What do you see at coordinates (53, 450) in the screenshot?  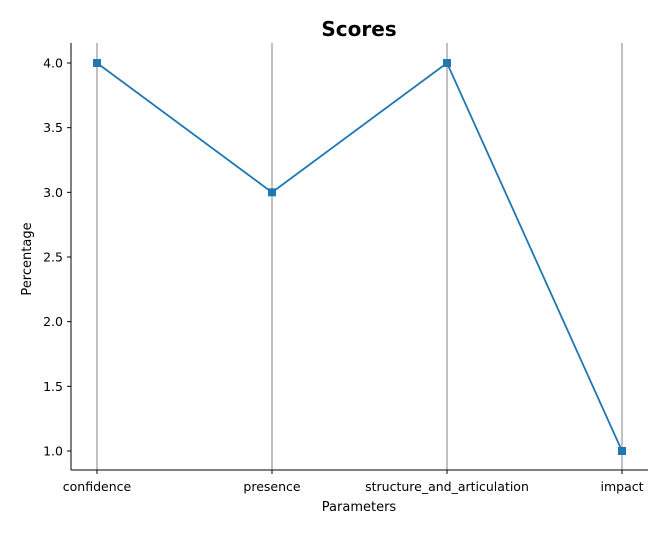 I see `y-tick-label: 1.0` at bounding box center [53, 450].